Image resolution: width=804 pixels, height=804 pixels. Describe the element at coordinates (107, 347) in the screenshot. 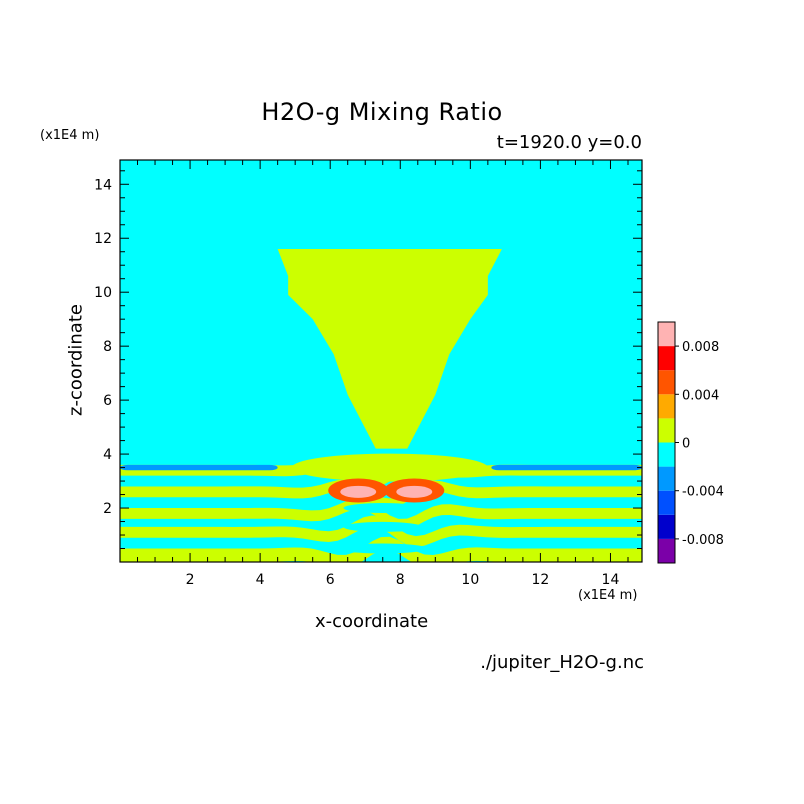

I see `y-tick-label: 8` at that location.